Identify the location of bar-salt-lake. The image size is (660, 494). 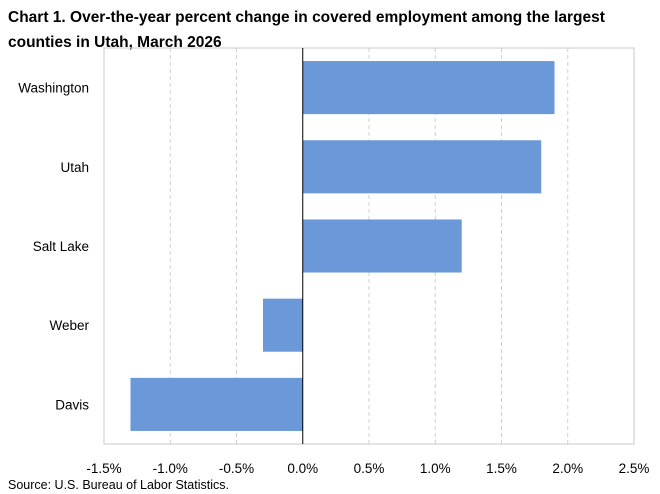
(382, 246).